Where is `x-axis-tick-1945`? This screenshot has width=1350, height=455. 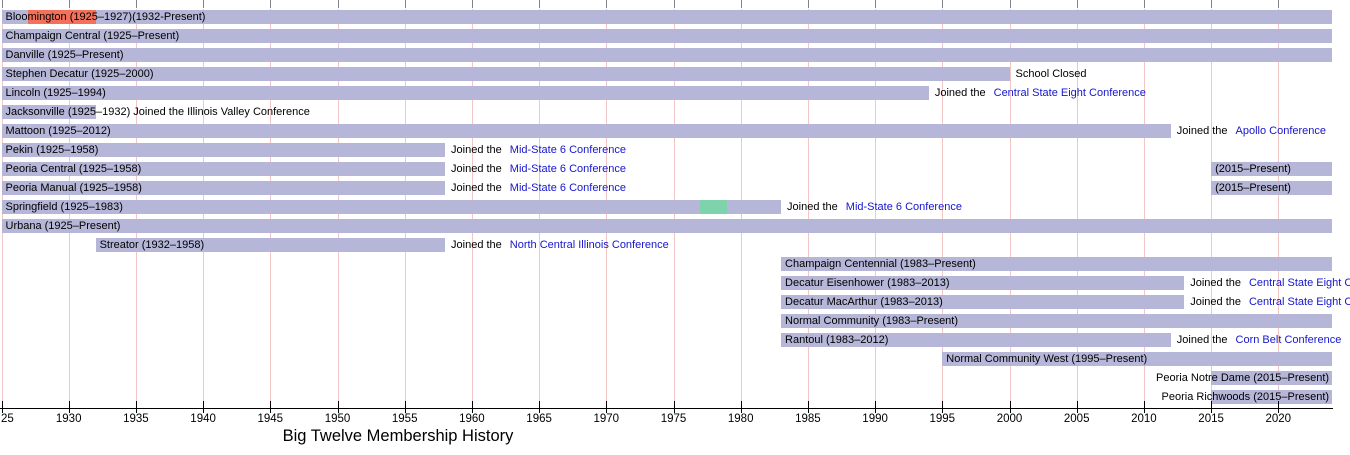
x-axis-tick-1945 is located at coordinates (271, 407).